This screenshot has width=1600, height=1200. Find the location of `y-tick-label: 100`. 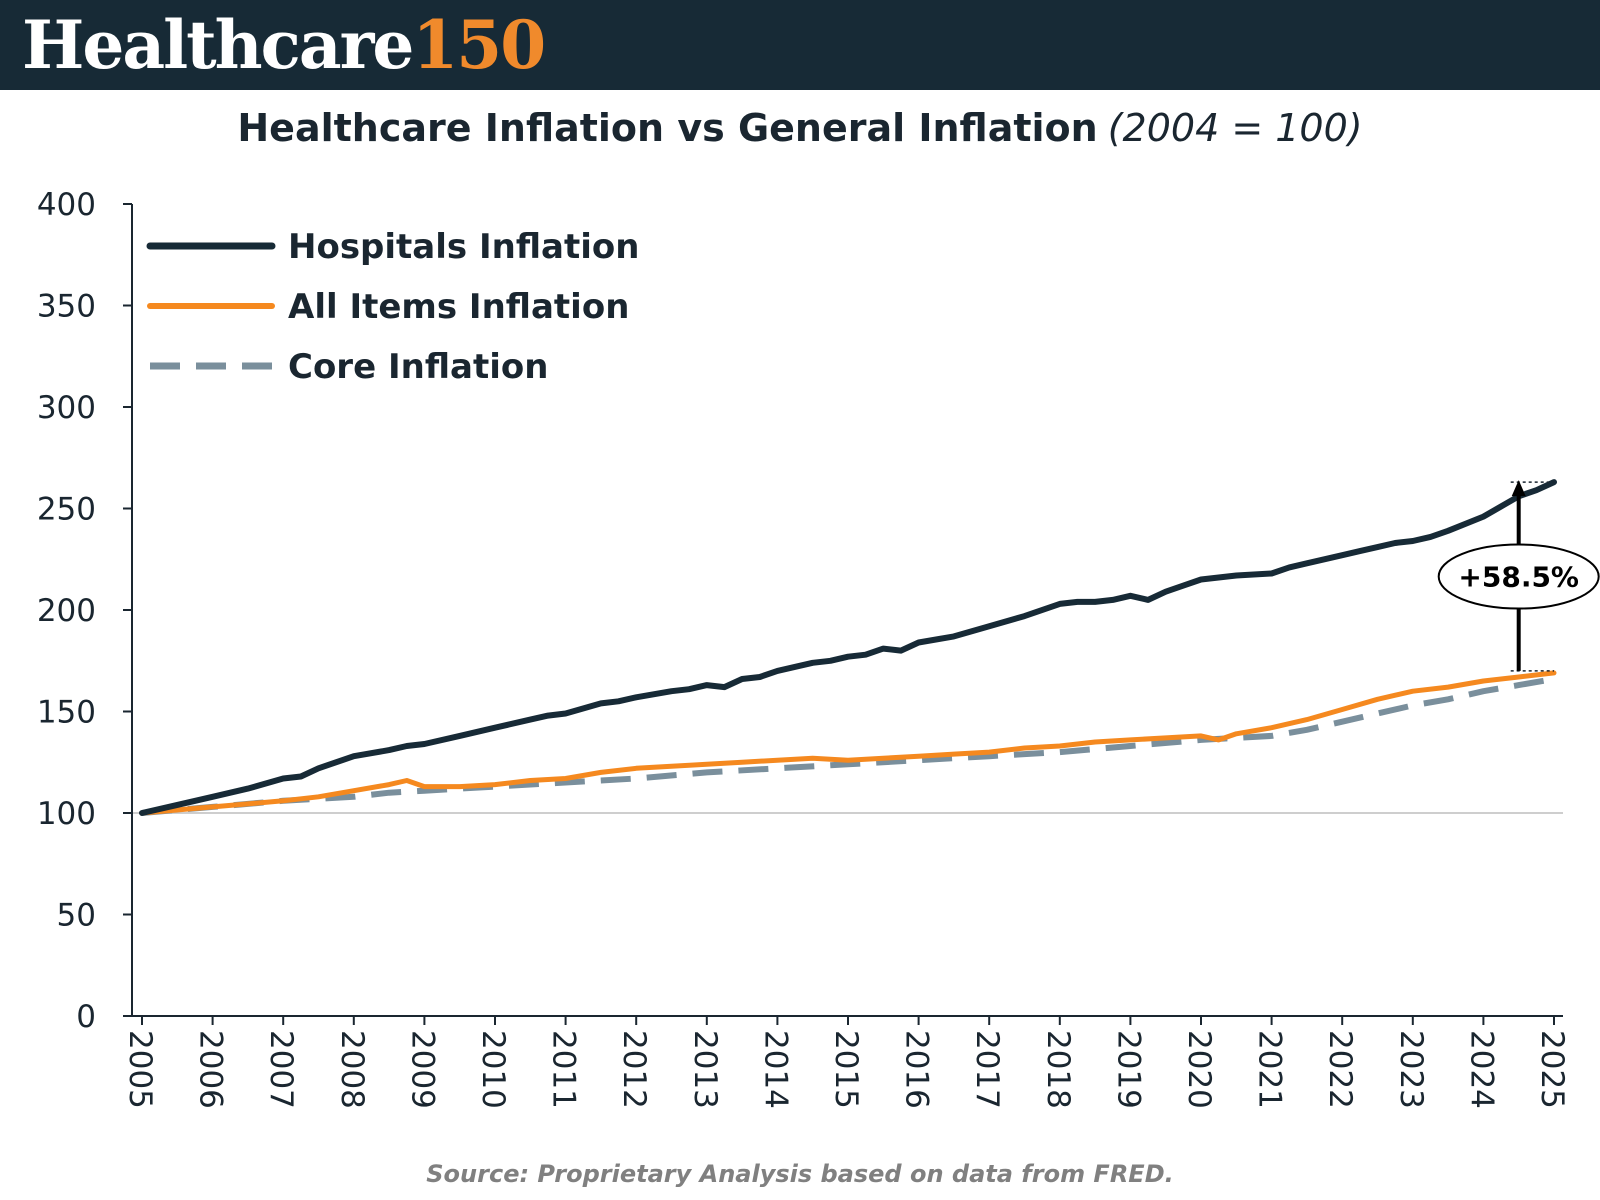

y-tick-label: 100 is located at coordinates (66, 814).